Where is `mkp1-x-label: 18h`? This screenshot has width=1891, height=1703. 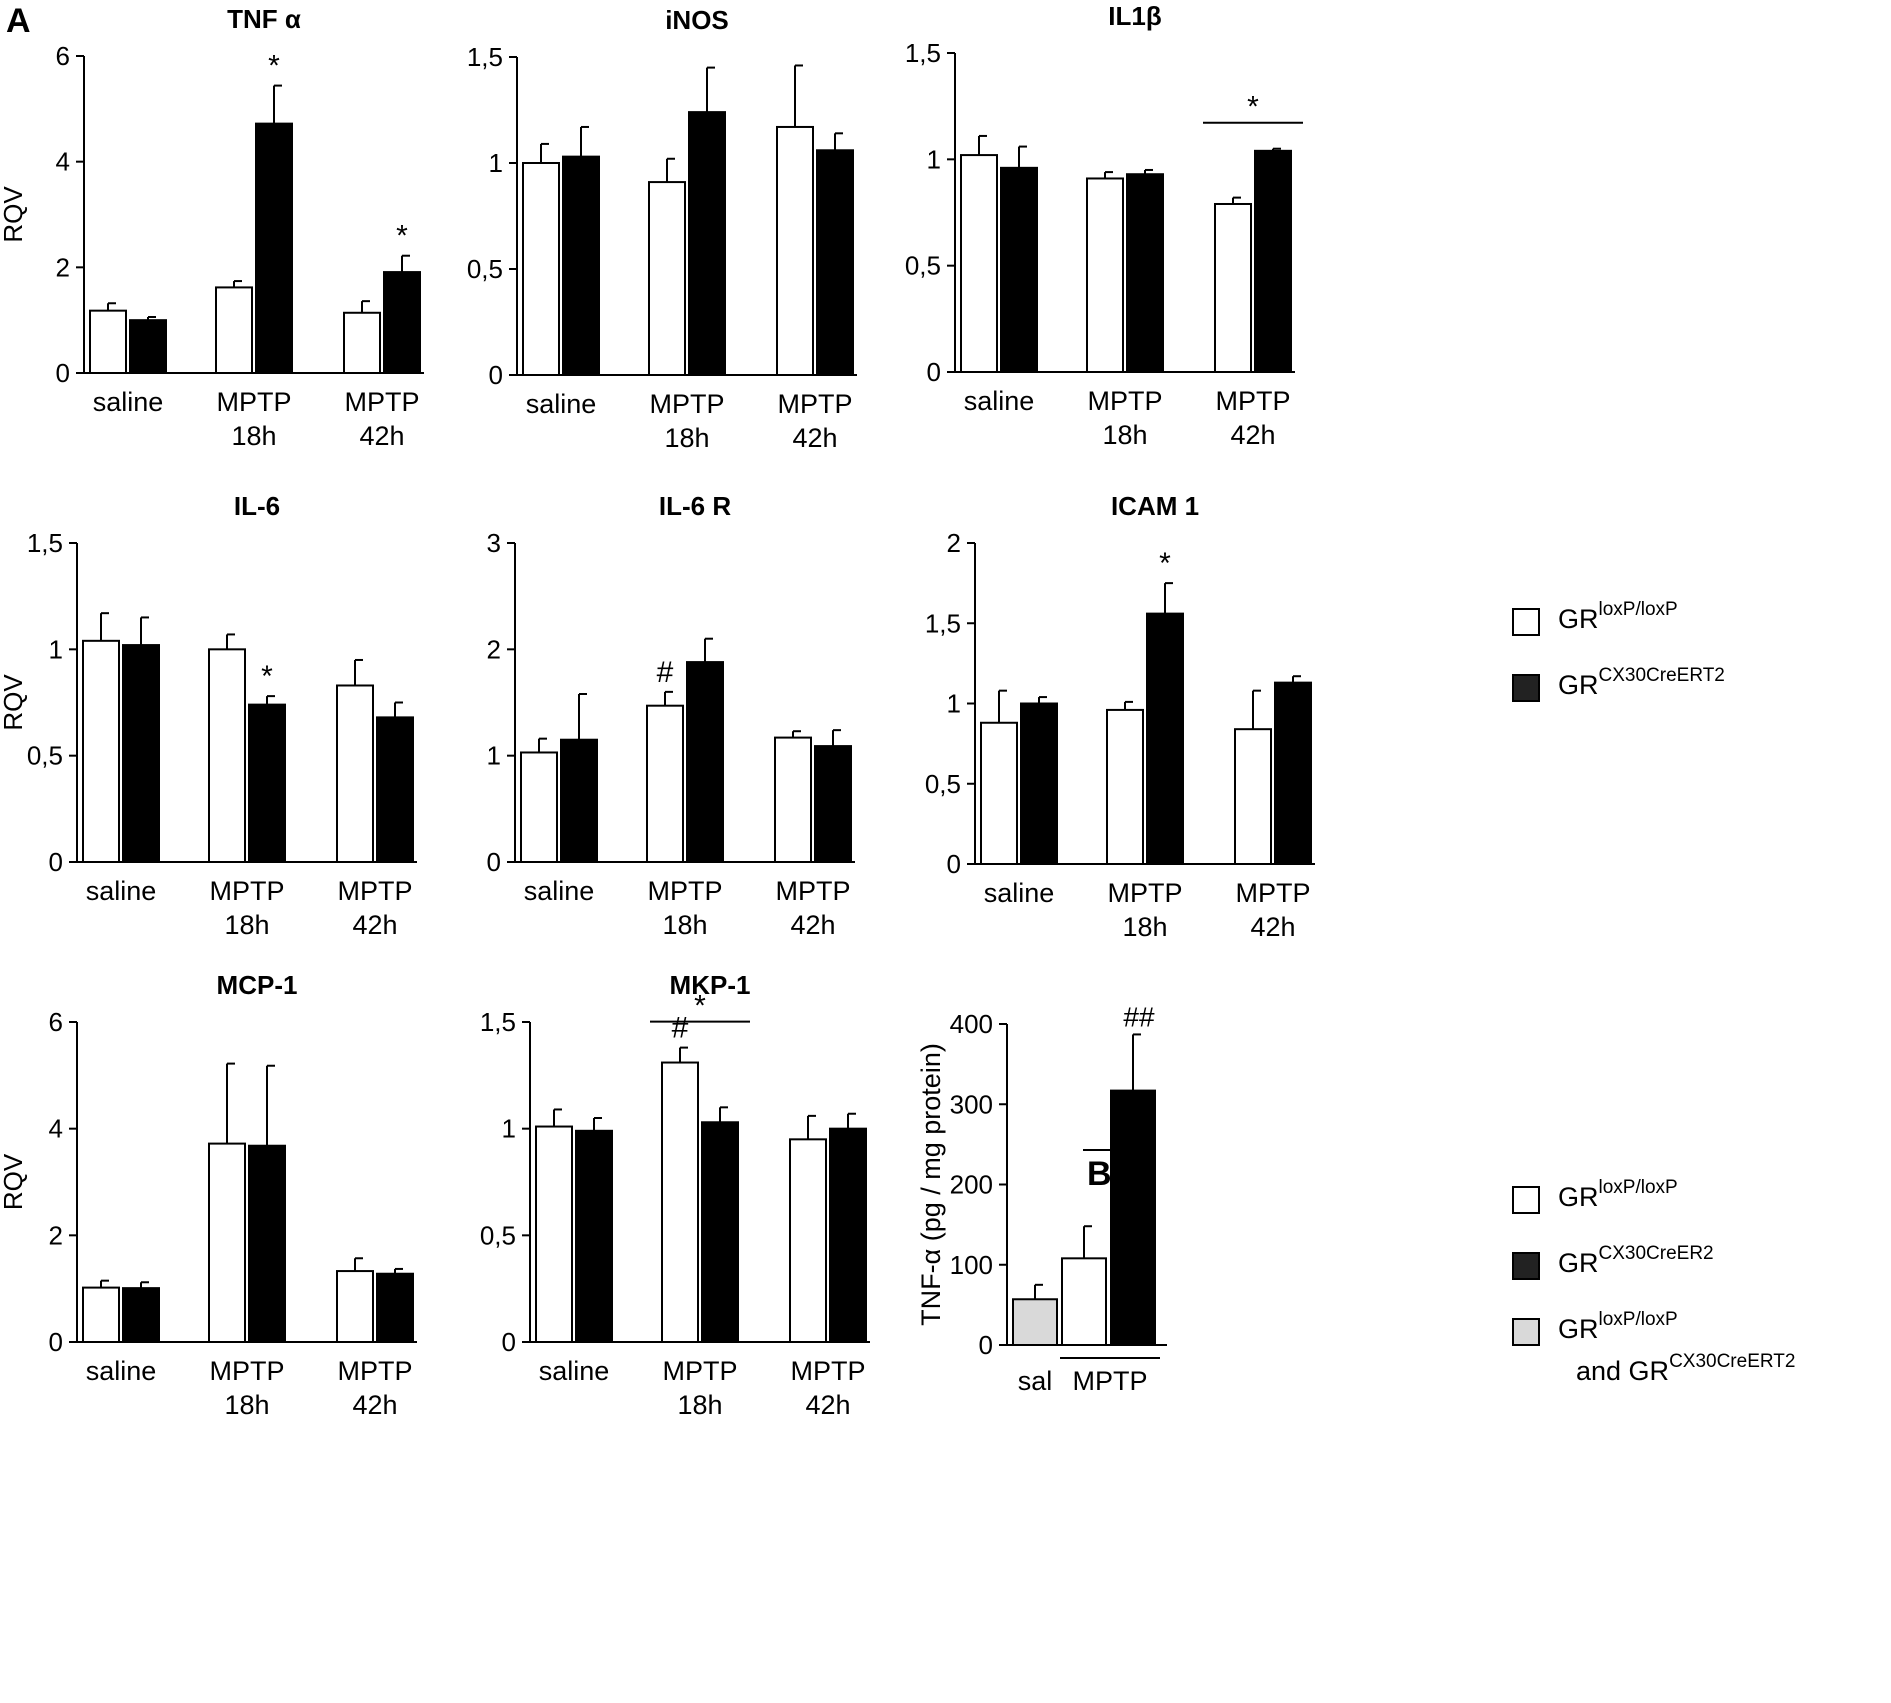 mkp1-x-label: 18h is located at coordinates (699, 1405).